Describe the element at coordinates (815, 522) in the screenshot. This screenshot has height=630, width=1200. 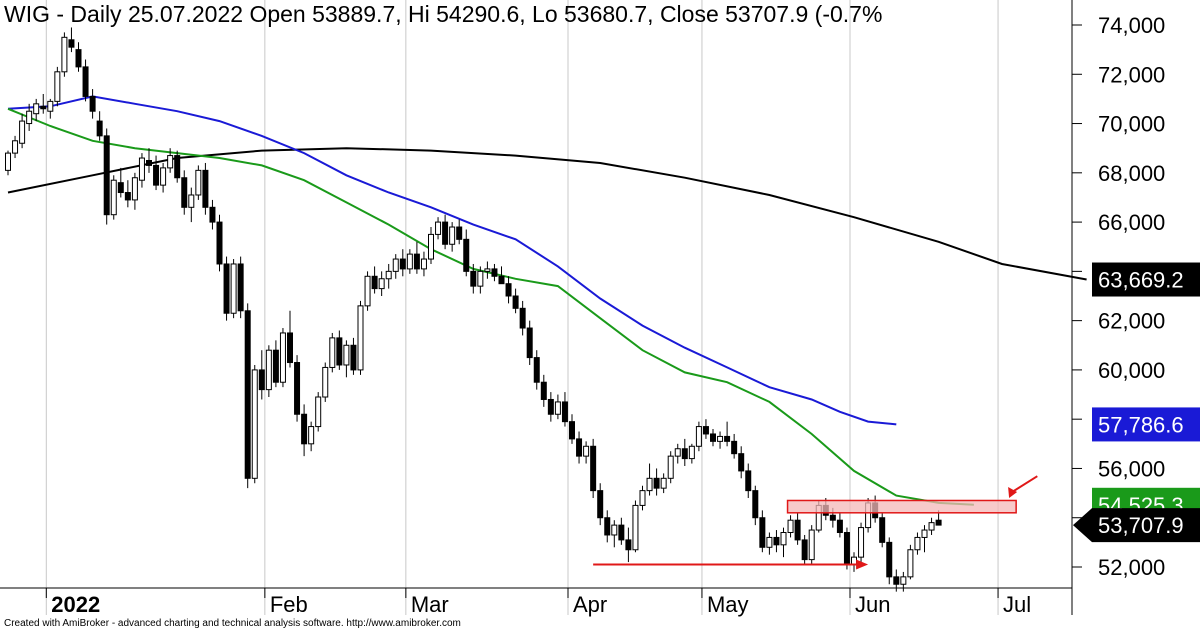
I see `annotations` at that location.